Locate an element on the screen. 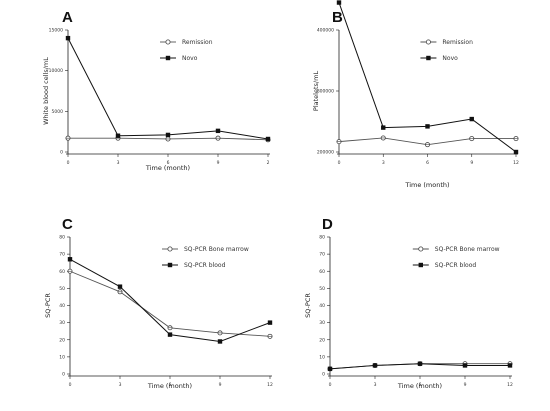  panel-label-d: D is located at coordinates (327, 224).